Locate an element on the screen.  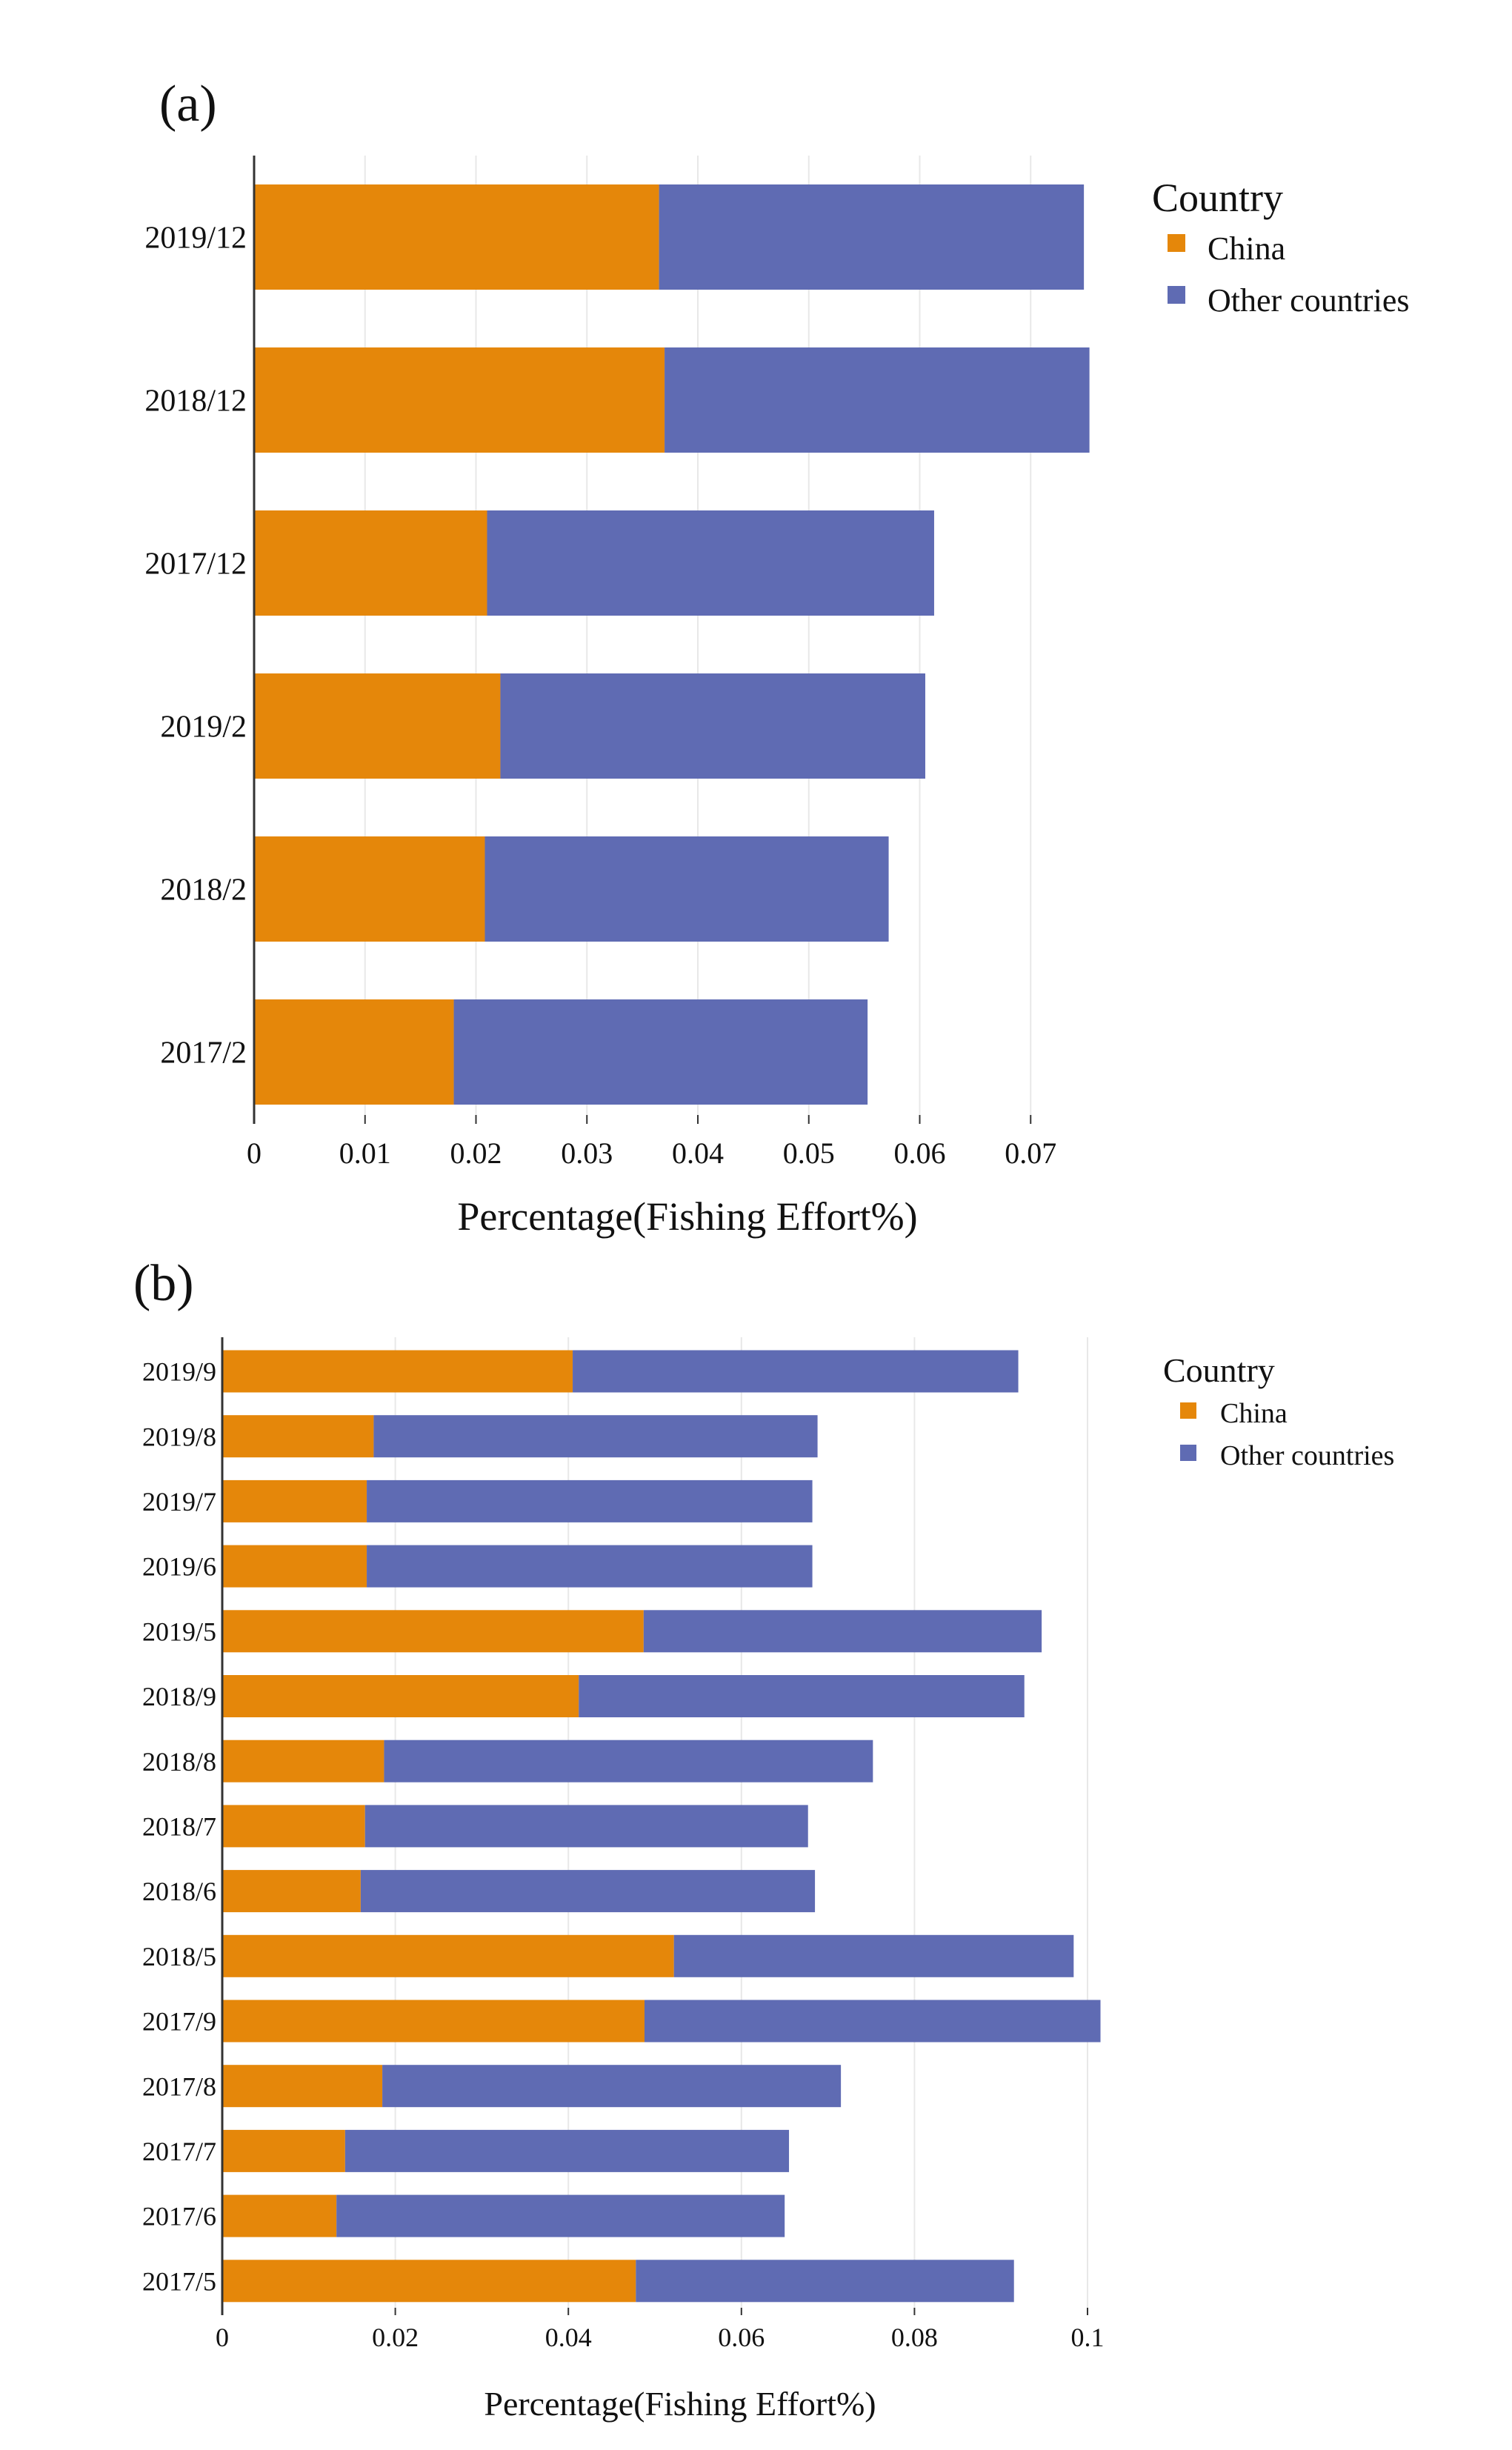
y-tick-label-b: 2017/7 is located at coordinates (179, 2151).